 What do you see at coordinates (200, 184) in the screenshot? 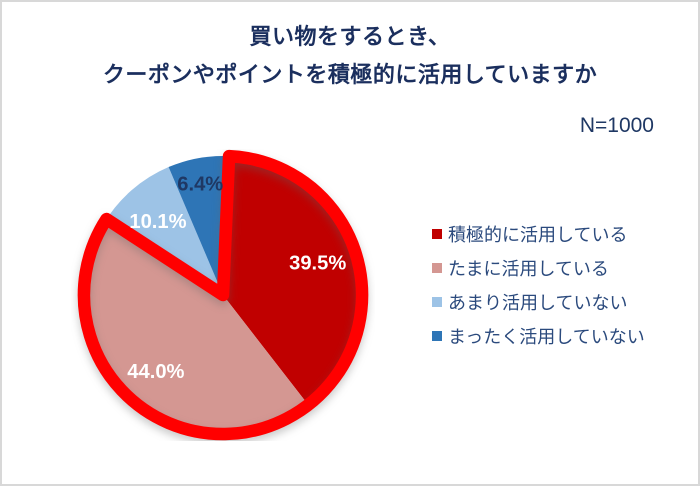
I see `slice-label-3: 6.4%` at bounding box center [200, 184].